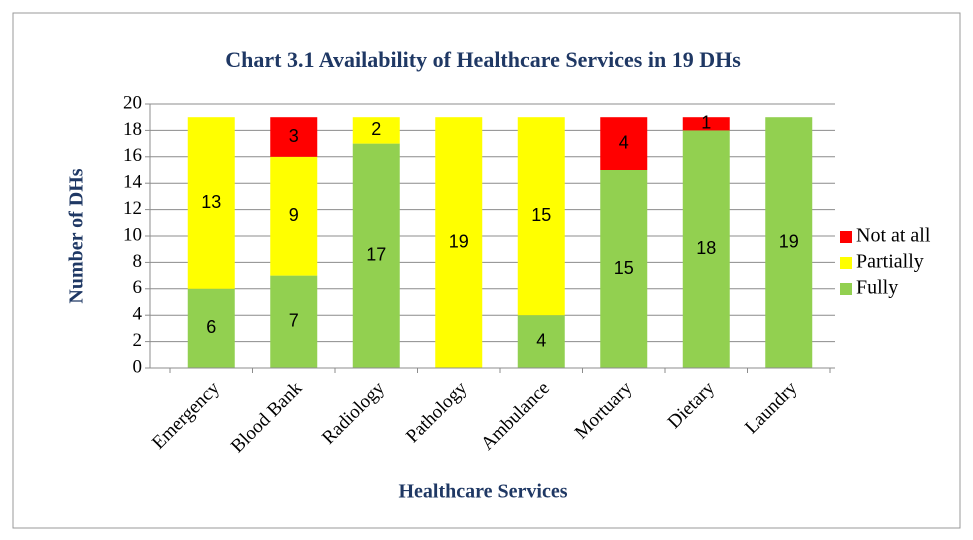 The image size is (973, 540). I want to click on legend-label: Not at all, so click(893, 236).